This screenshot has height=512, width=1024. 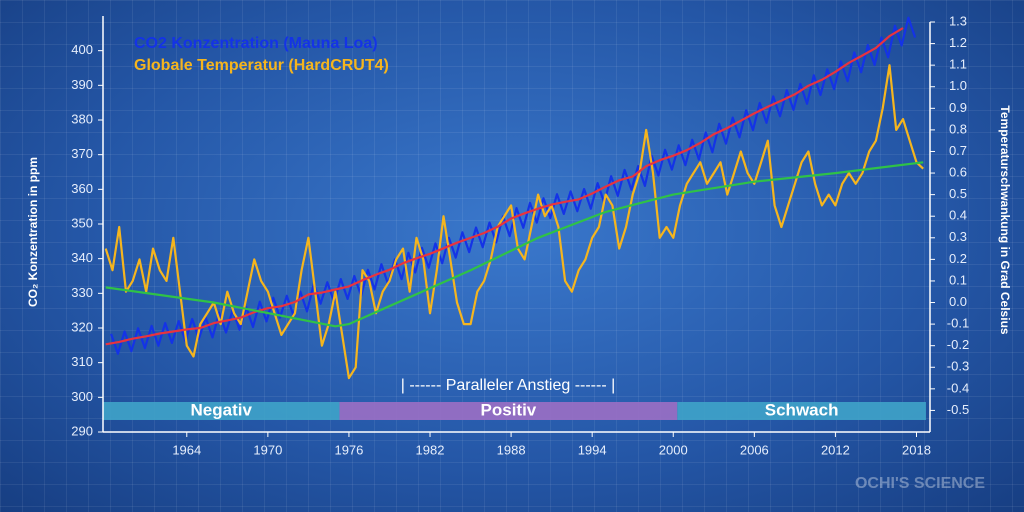 What do you see at coordinates (958, 323) in the screenshot?
I see `y2-tick-label: -0.1` at bounding box center [958, 323].